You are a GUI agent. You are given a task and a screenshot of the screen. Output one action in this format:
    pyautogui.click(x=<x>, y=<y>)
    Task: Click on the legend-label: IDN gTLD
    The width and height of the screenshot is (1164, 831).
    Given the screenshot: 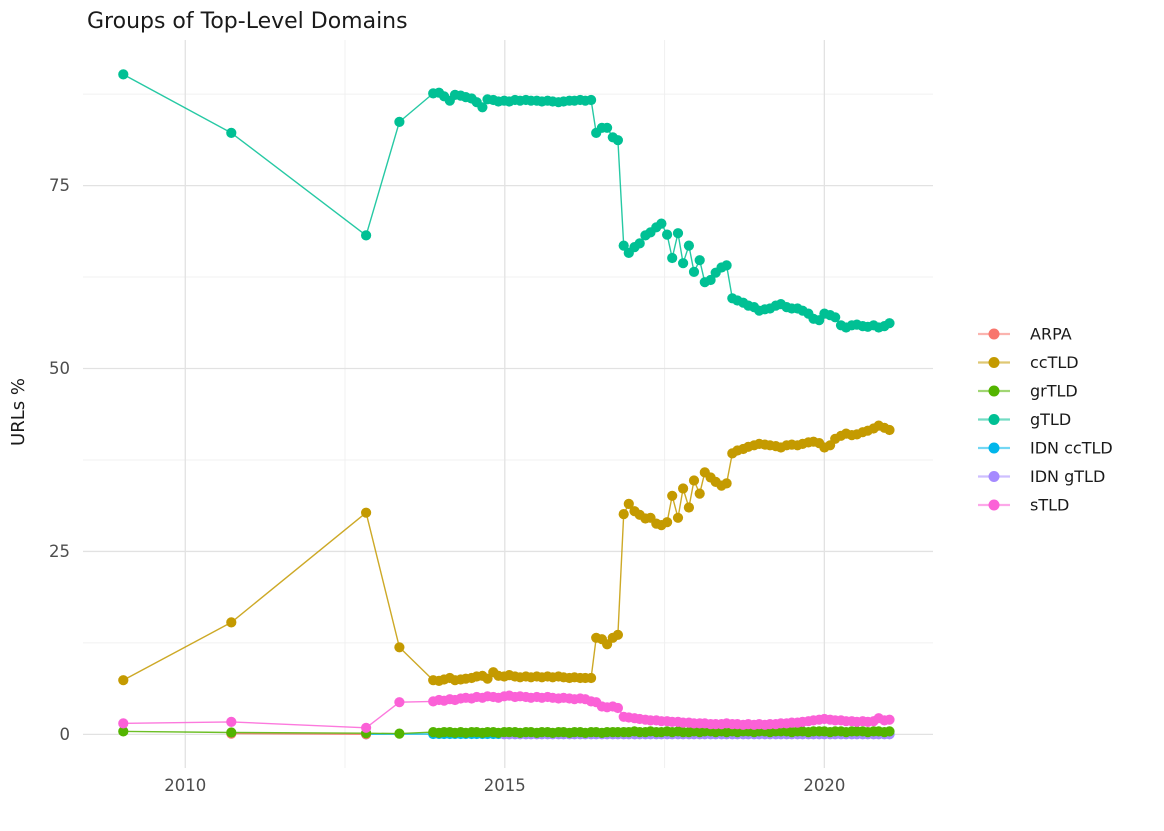 What is the action you would take?
    pyautogui.click(x=1067, y=476)
    